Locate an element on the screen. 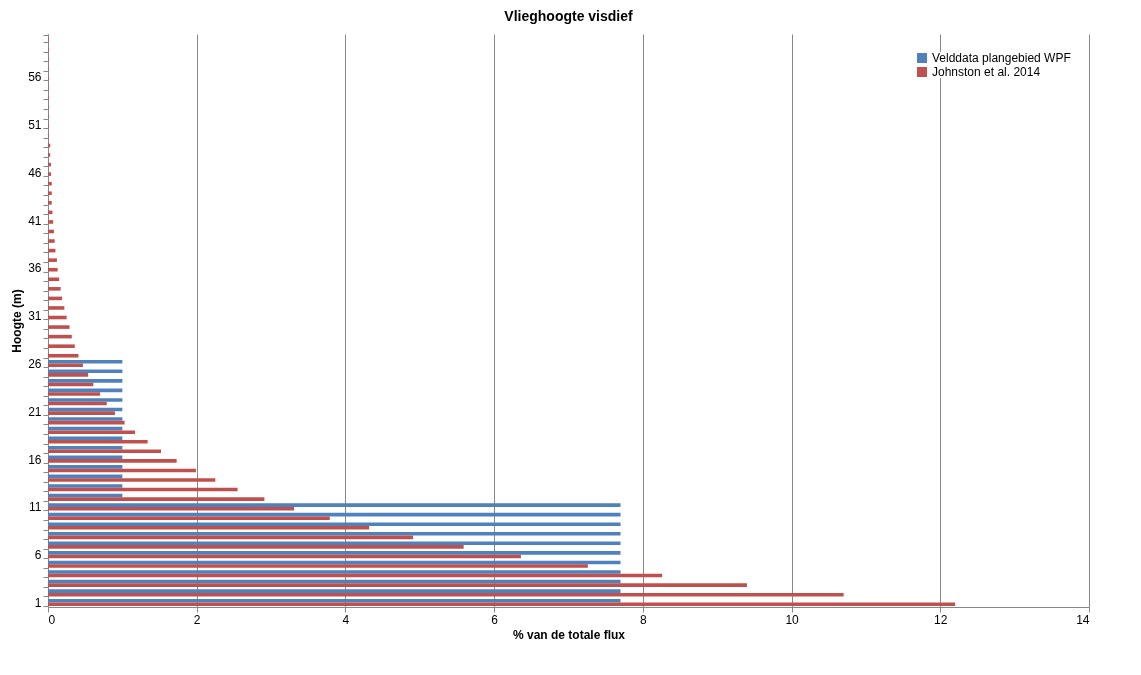 This screenshot has width=1141, height=675. y-tick-label: 21 is located at coordinates (35, 411).